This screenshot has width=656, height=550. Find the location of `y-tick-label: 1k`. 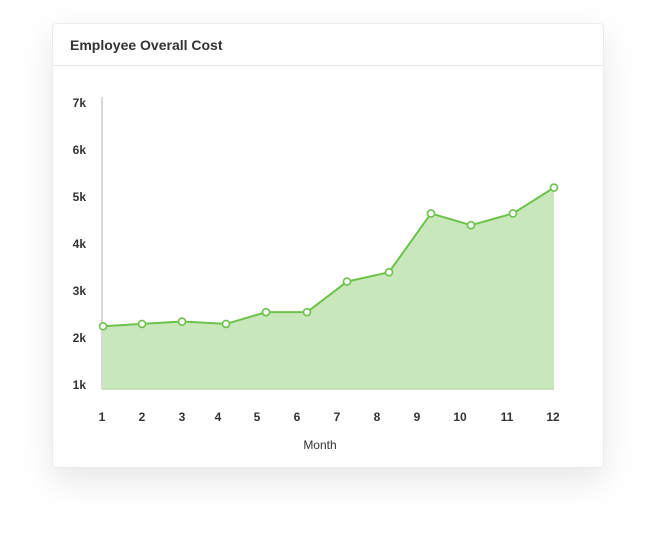

y-tick-label: 1k is located at coordinates (80, 385).